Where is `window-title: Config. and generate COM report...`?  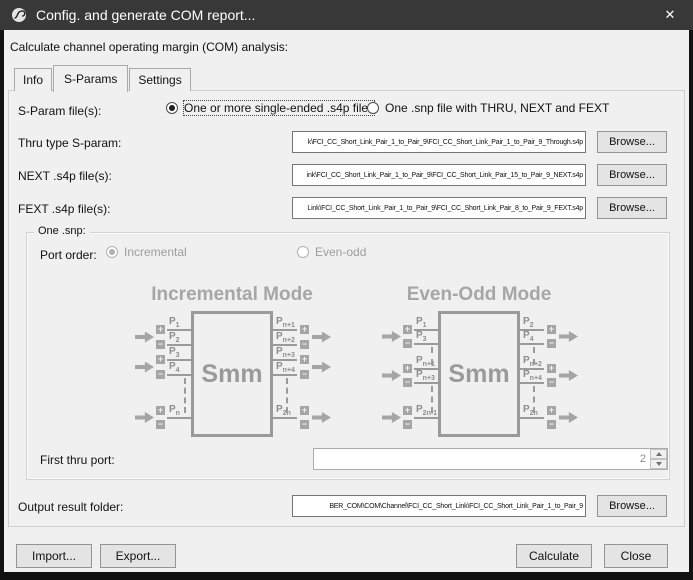
window-title: Config. and generate COM report... is located at coordinates (146, 15).